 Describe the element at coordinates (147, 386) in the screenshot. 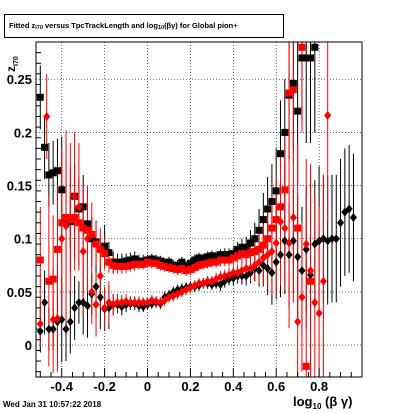

I see `x-tick-label: 0` at that location.